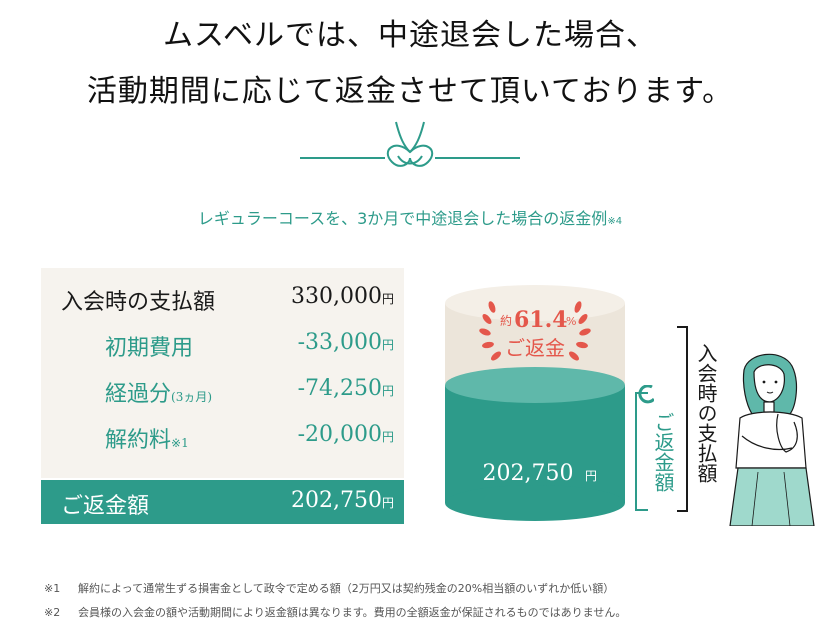 This screenshot has width=820, height=629. Describe the element at coordinates (535, 403) in the screenshot. I see `refund-cylinder: 約 61.4 % ご返金 202,750 円` at that location.